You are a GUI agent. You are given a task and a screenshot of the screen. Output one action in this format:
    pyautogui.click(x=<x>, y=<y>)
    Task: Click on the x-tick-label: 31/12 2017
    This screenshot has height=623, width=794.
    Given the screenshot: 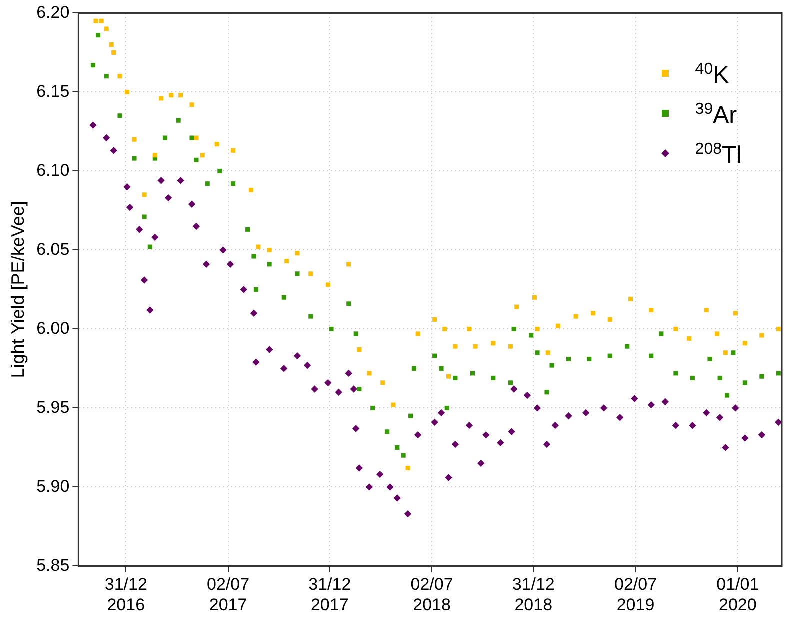 What is the action you would take?
    pyautogui.click(x=330, y=594)
    